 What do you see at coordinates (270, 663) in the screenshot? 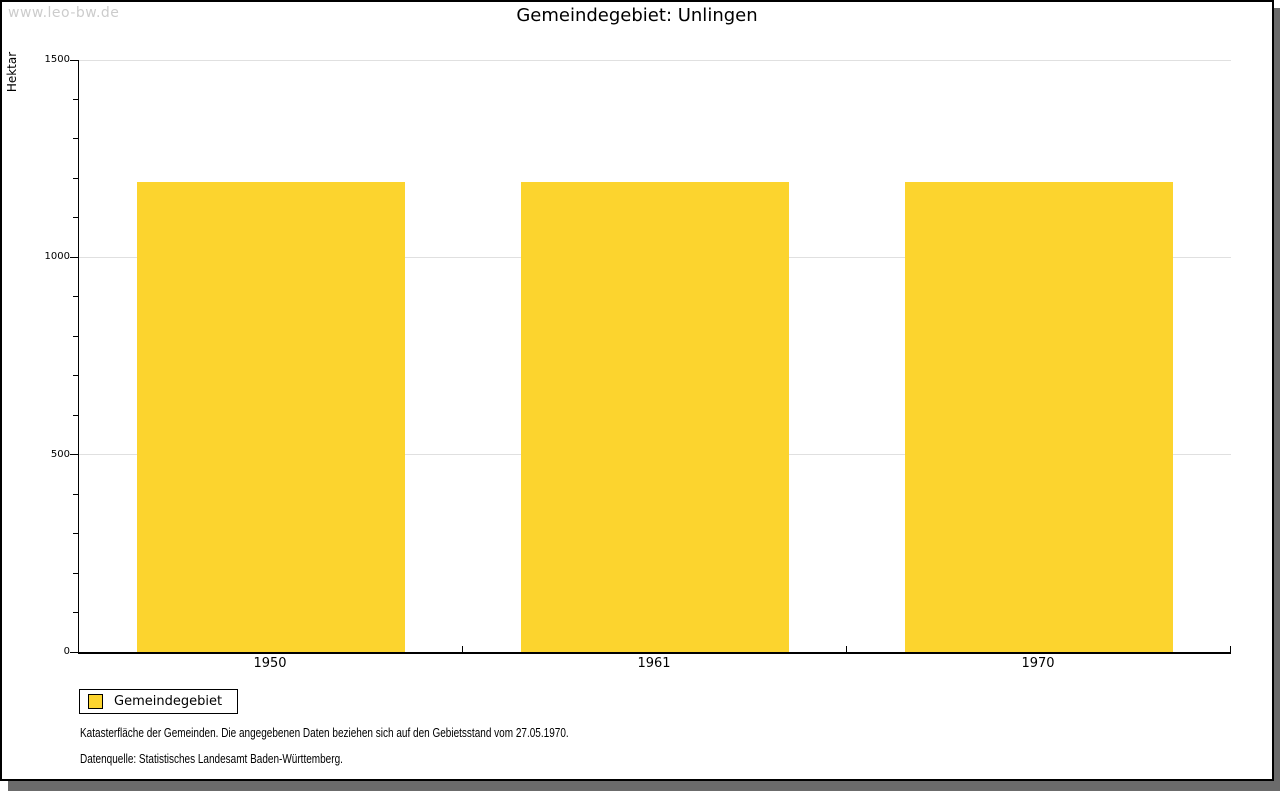
I see `x-tick-label: 1950` at bounding box center [270, 663].